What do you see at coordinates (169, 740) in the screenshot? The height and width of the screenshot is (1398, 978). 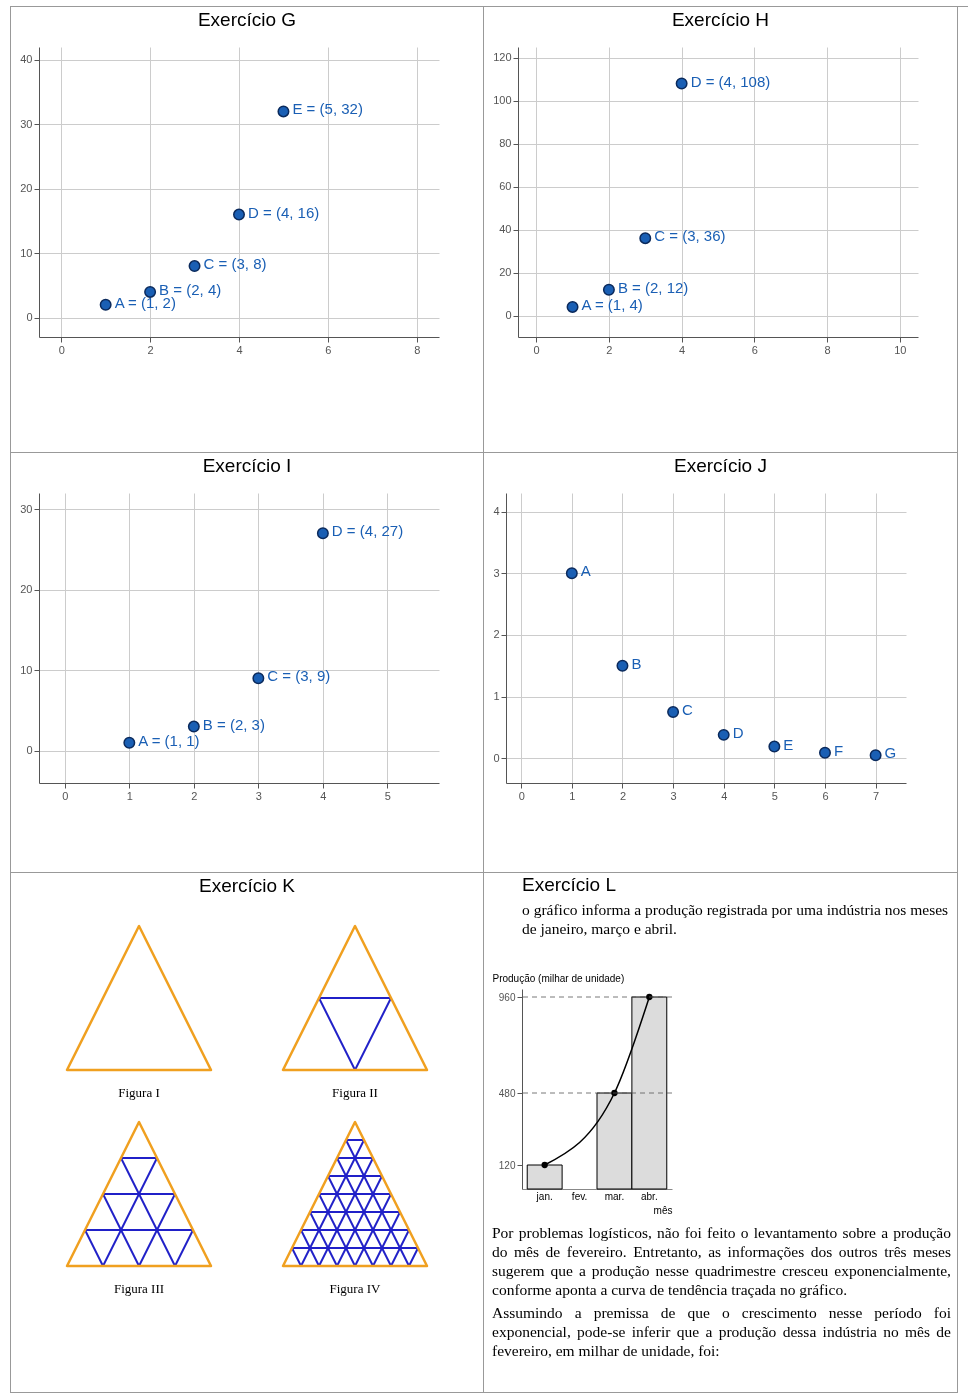 I see `data-label: A = (1, 1)` at bounding box center [169, 740].